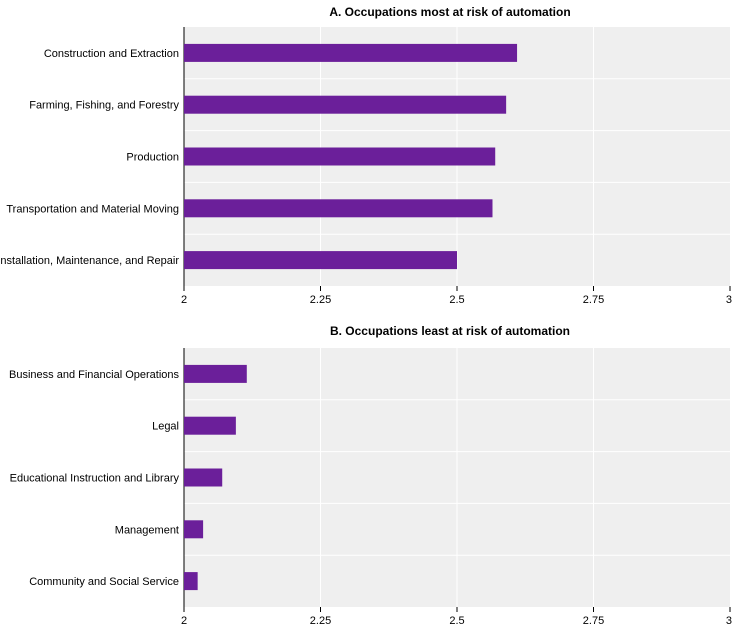 This screenshot has width=753, height=641. Describe the element at coordinates (94, 375) in the screenshot. I see `panel-b-category-label: Business and Financial Operations` at that location.